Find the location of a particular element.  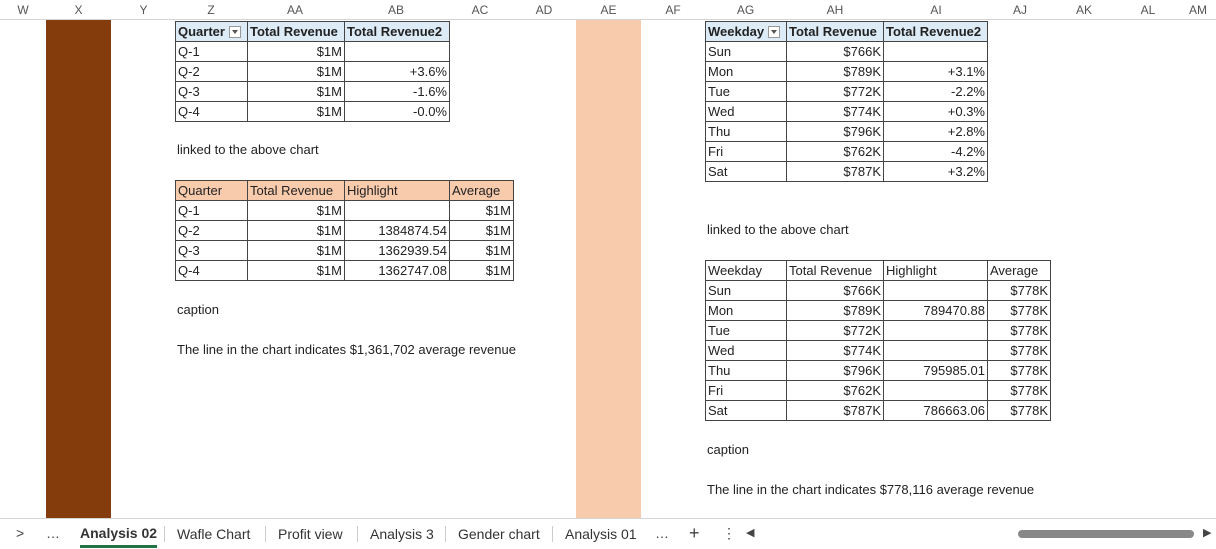

table-cell: 795985.01 is located at coordinates (935, 370).